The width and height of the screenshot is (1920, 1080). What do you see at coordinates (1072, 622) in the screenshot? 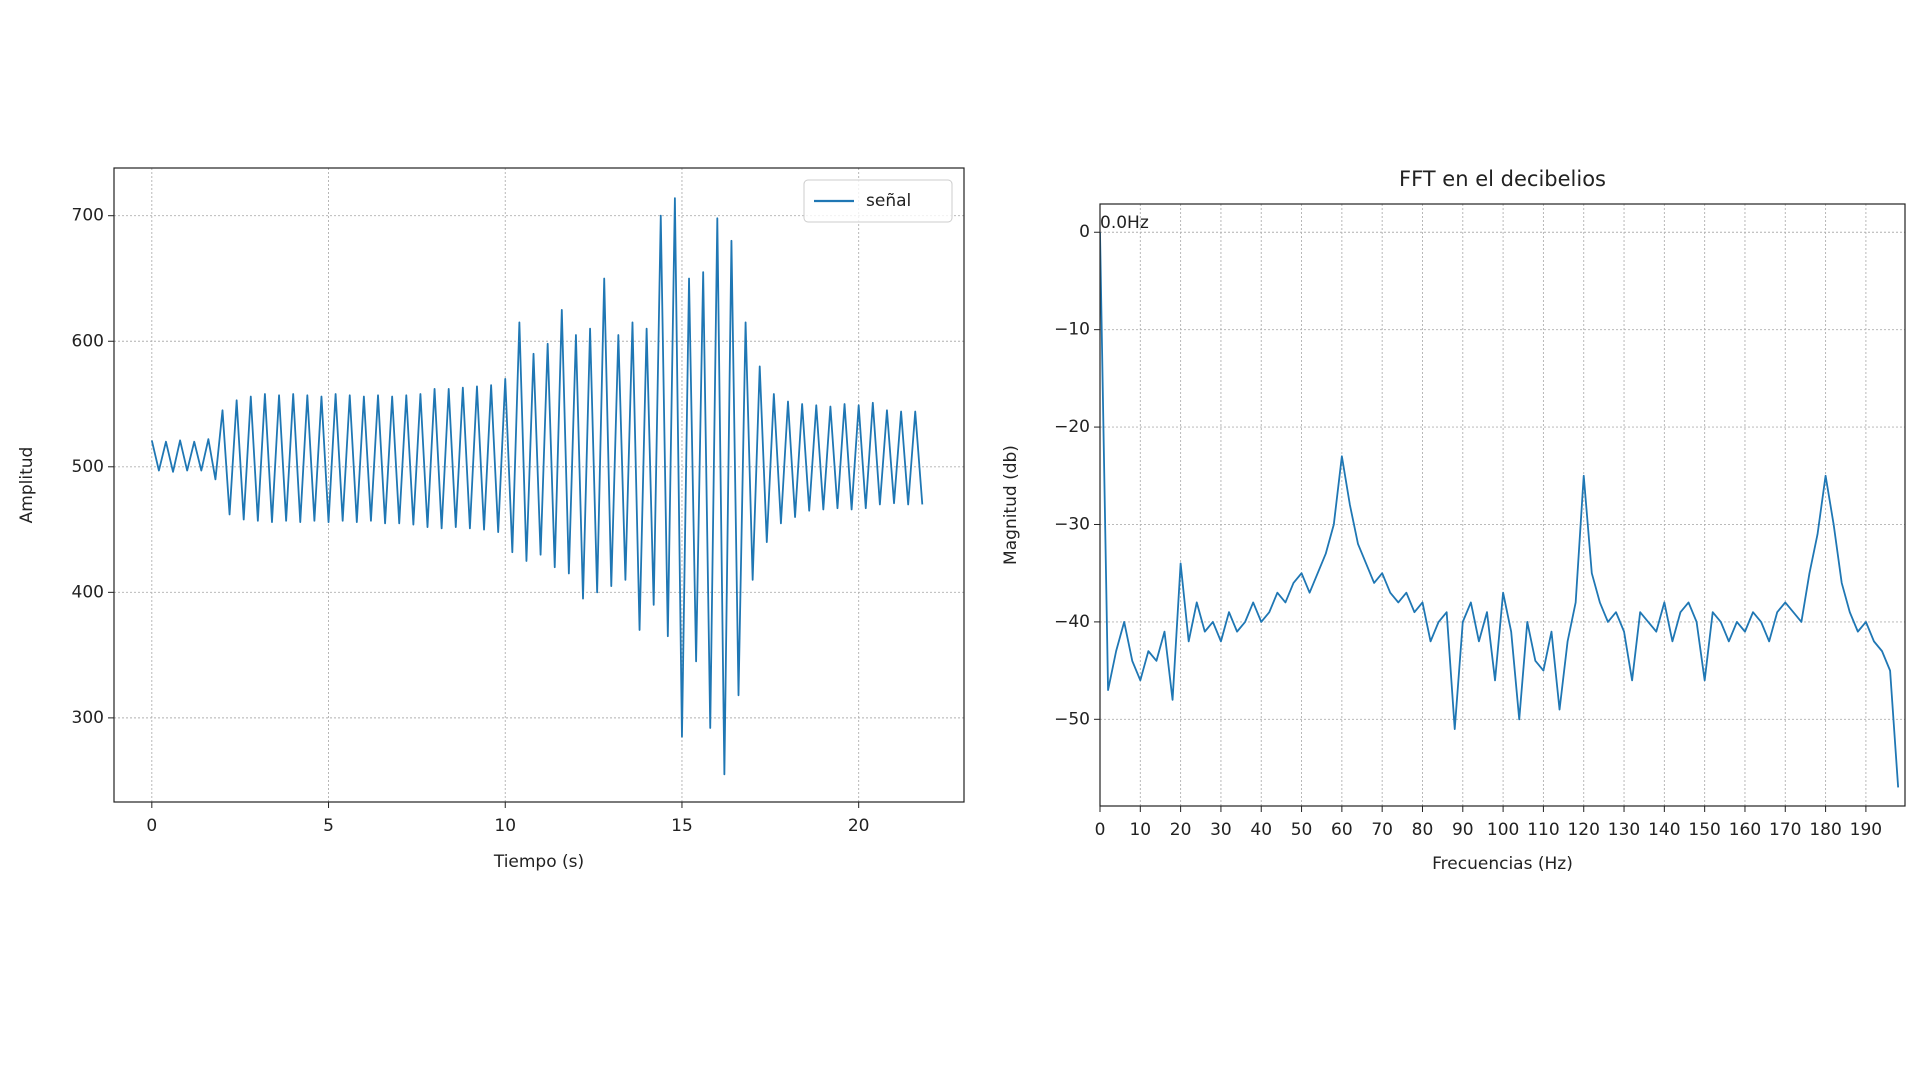
I see `y-tick-label: −40` at bounding box center [1072, 622].